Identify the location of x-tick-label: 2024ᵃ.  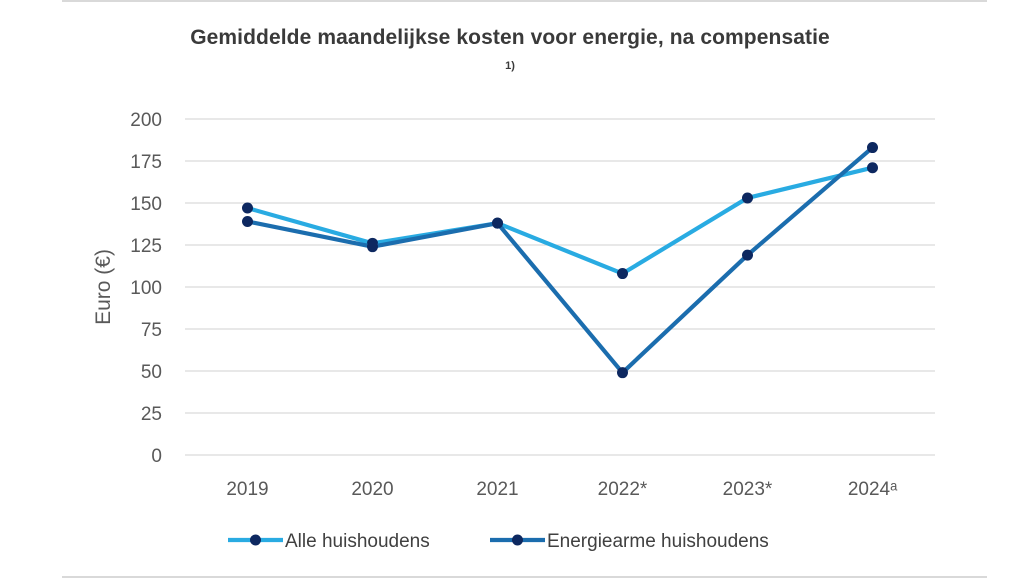
(873, 489).